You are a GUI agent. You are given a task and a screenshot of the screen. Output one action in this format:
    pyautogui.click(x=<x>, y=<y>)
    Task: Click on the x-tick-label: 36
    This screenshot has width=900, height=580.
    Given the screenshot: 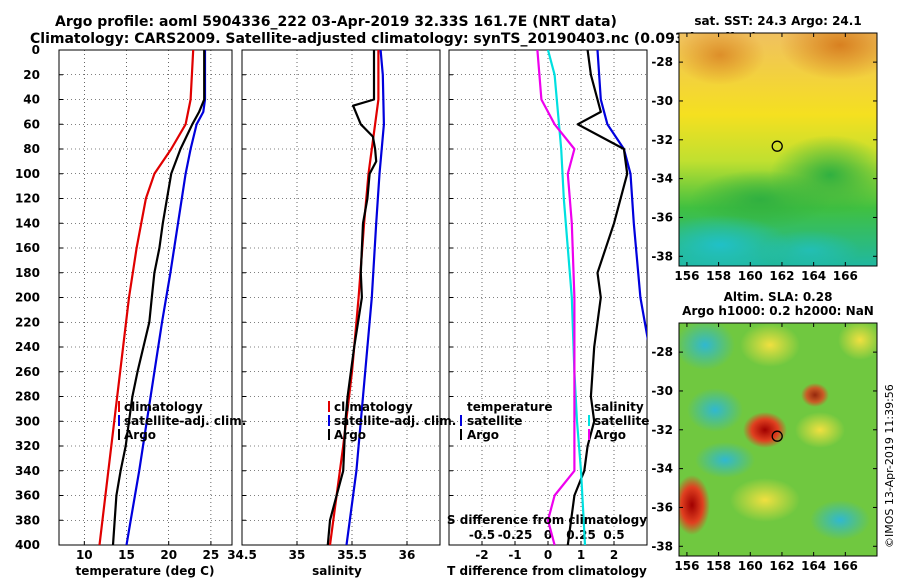 What is the action you would take?
    pyautogui.click(x=407, y=555)
    